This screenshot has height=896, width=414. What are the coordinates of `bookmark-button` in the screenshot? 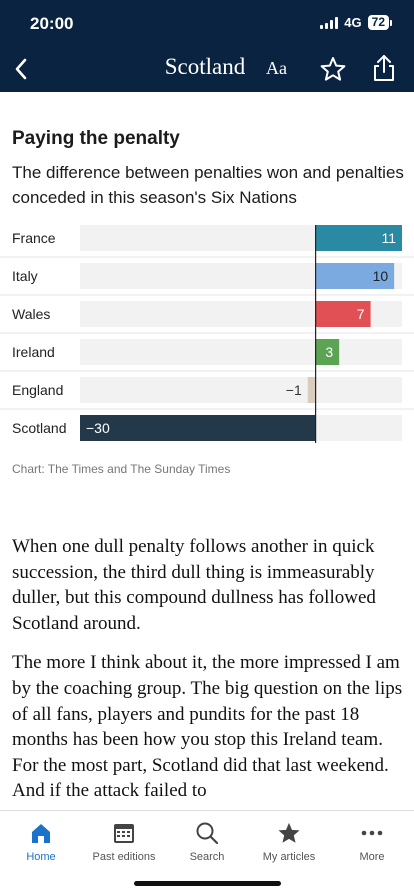 It's located at (333, 71).